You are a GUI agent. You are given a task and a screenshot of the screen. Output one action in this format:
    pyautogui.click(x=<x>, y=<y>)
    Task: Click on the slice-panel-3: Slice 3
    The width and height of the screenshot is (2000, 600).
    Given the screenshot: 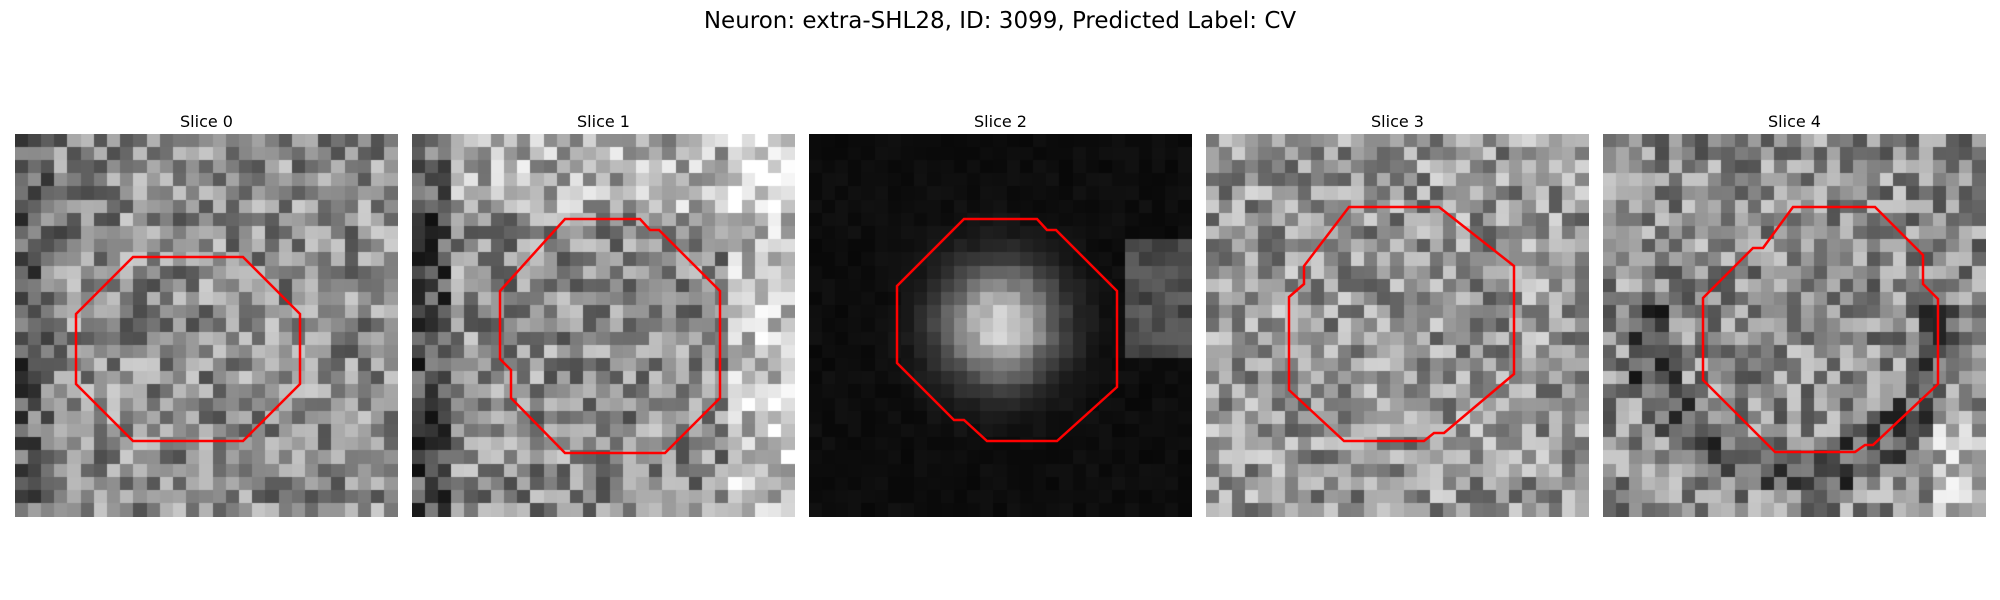 What is the action you would take?
    pyautogui.click(x=1397, y=313)
    